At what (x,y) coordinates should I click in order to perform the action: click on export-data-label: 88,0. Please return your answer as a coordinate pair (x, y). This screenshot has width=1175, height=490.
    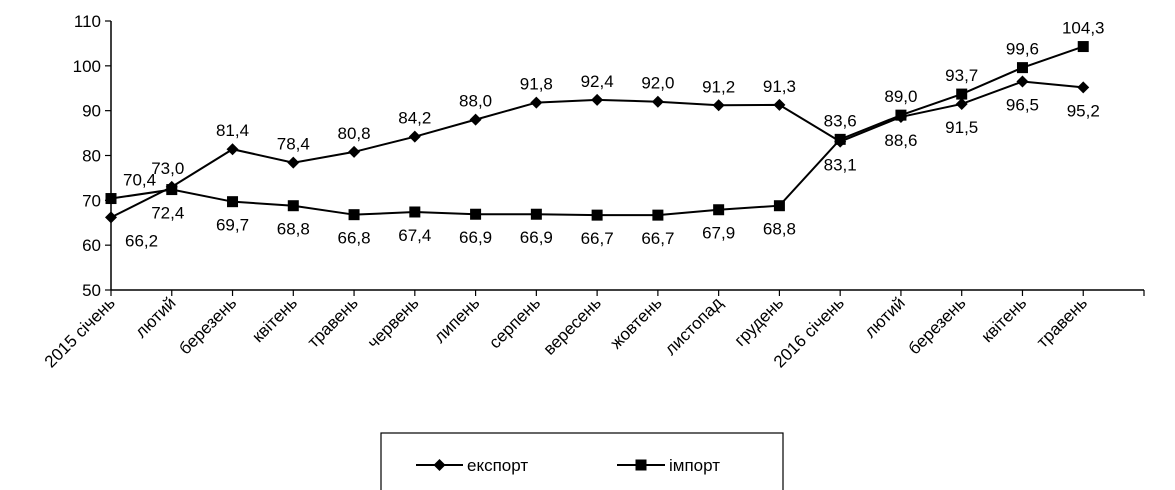
    Looking at the image, I should click on (475, 101).